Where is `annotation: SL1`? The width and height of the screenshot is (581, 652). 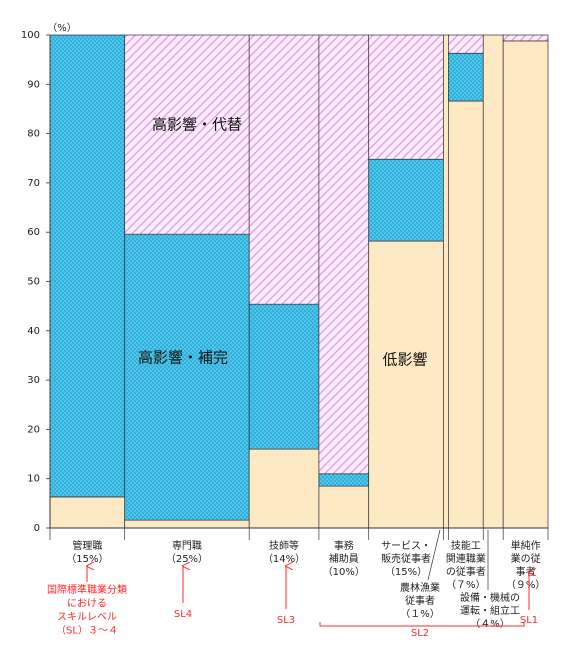 annotation: SL1 is located at coordinates (529, 620).